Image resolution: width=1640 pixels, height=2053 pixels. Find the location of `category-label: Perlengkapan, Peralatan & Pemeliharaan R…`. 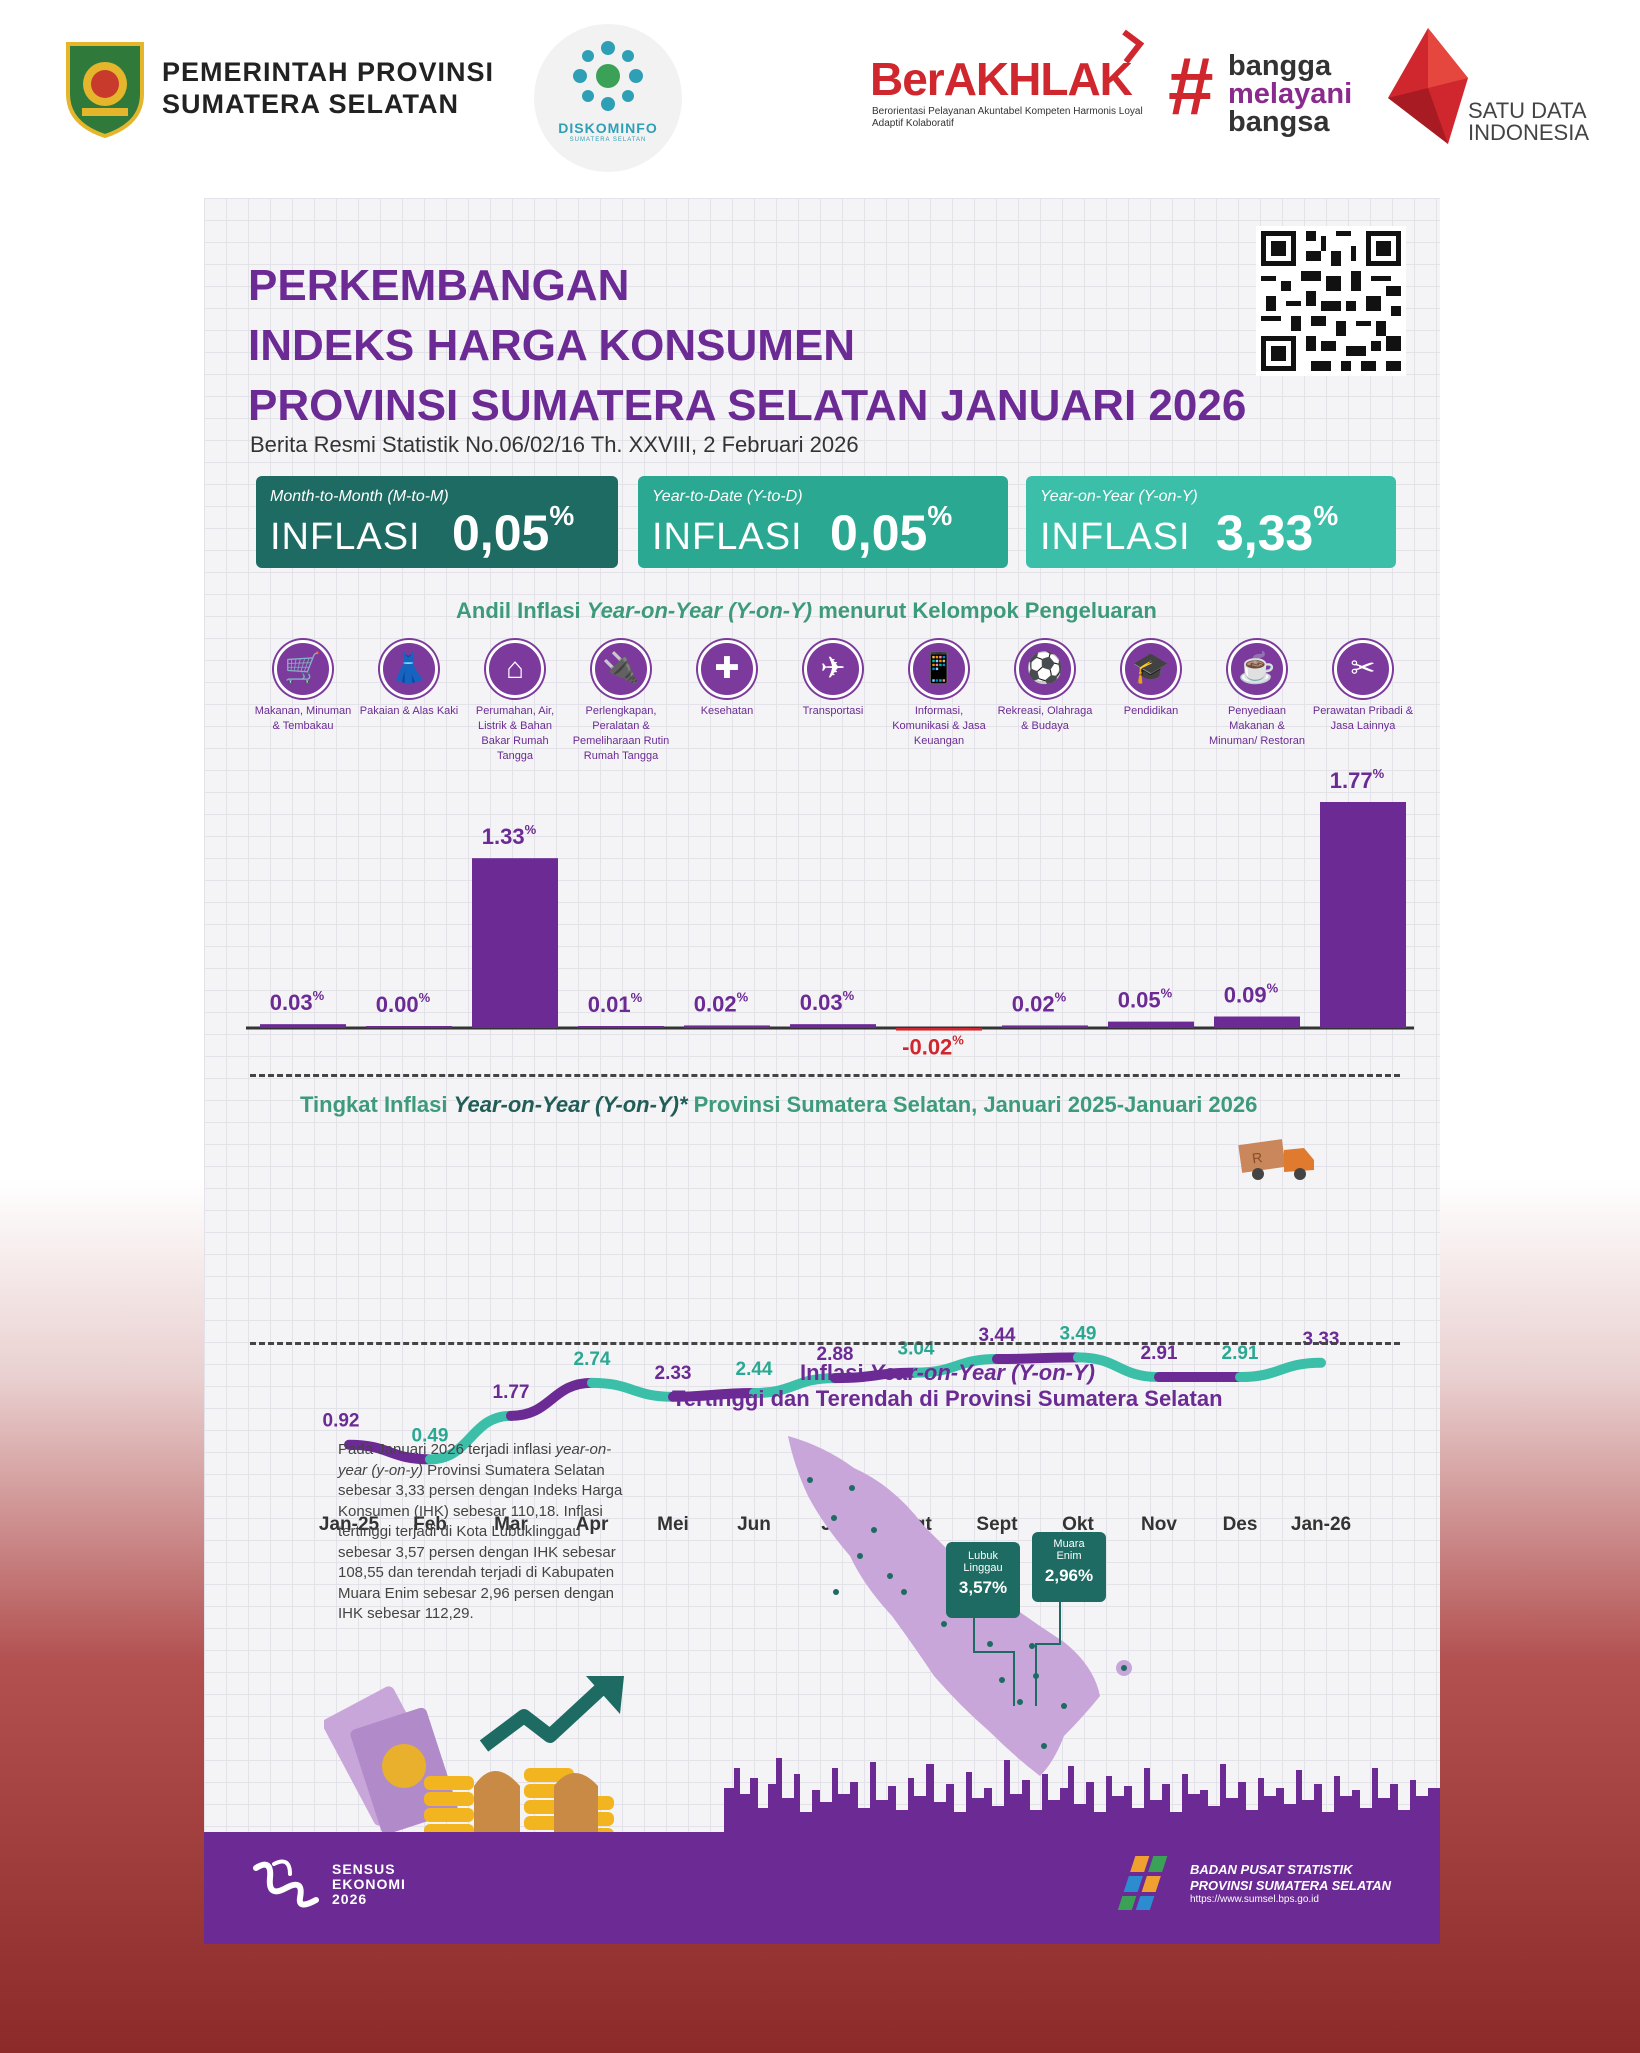

category-label: Perlengkapan, Peralatan & Pemeliharaan R… is located at coordinates (621, 733).